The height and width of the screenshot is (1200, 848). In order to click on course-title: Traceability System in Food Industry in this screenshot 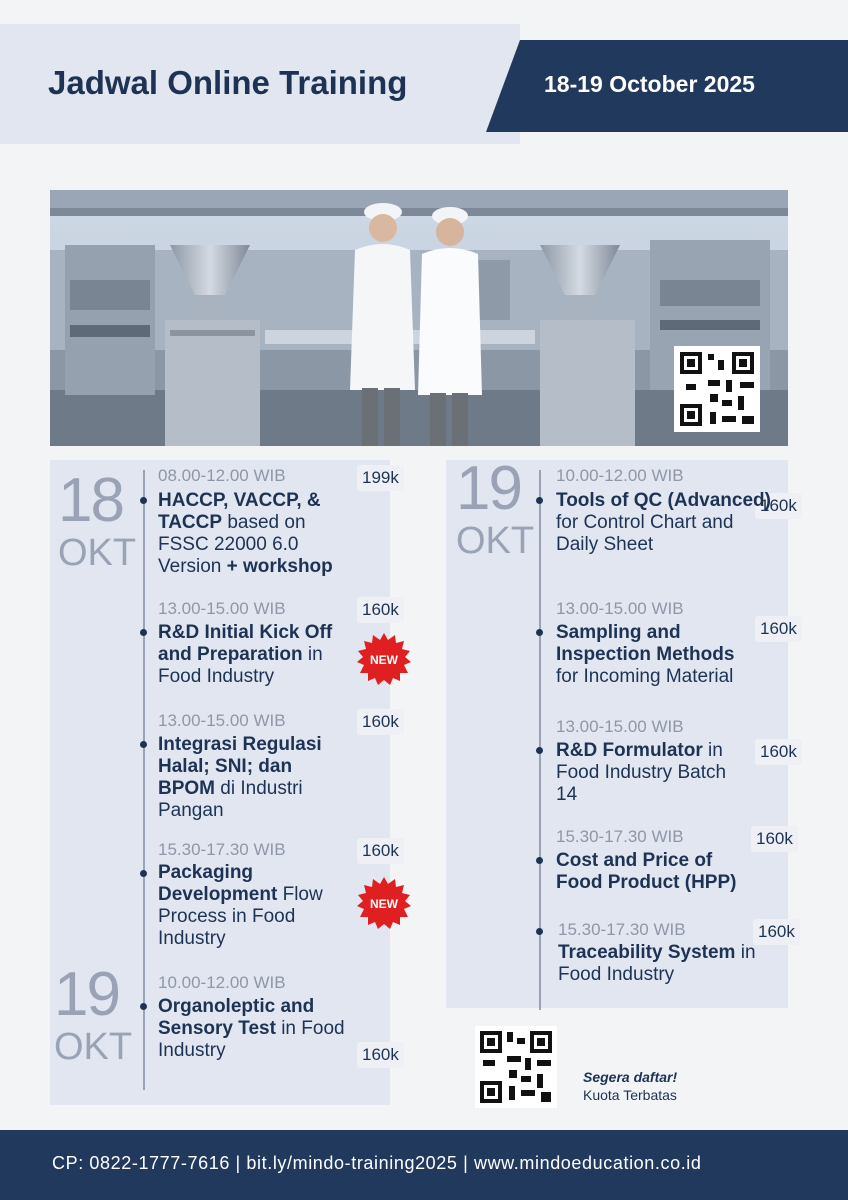, I will do `click(657, 963)`.